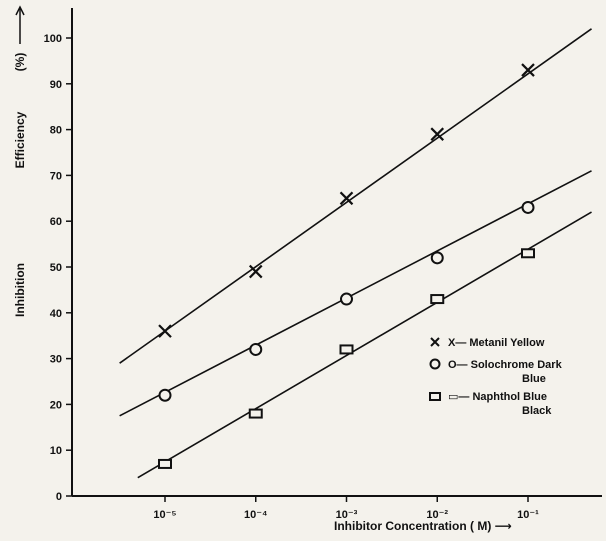 Image resolution: width=606 pixels, height=541 pixels. Describe the element at coordinates (164, 515) in the screenshot. I see `x-tick-label-1: 10⁻⁵` at that location.